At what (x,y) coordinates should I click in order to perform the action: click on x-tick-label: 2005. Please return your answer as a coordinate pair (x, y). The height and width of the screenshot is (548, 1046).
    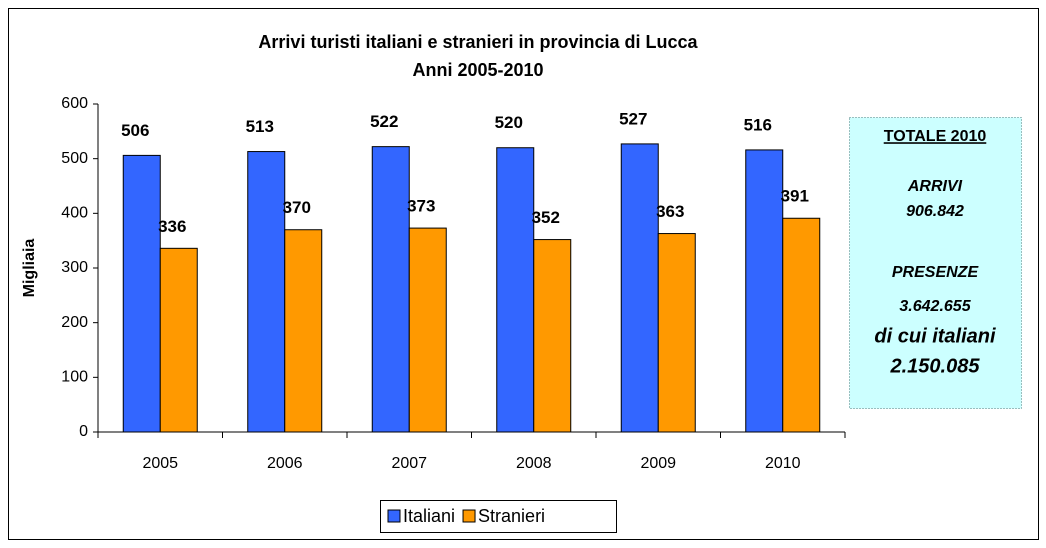
    Looking at the image, I should click on (160, 463).